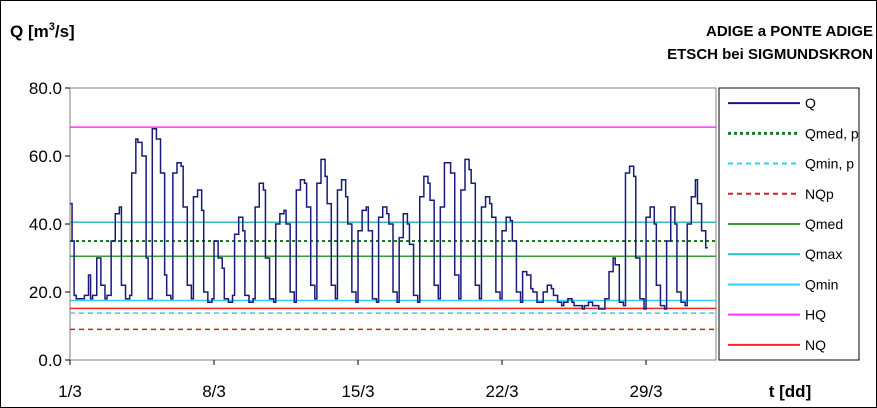 The width and height of the screenshot is (877, 408). What do you see at coordinates (357, 391) in the screenshot?
I see `x-tick-label: 15/3` at bounding box center [357, 391].